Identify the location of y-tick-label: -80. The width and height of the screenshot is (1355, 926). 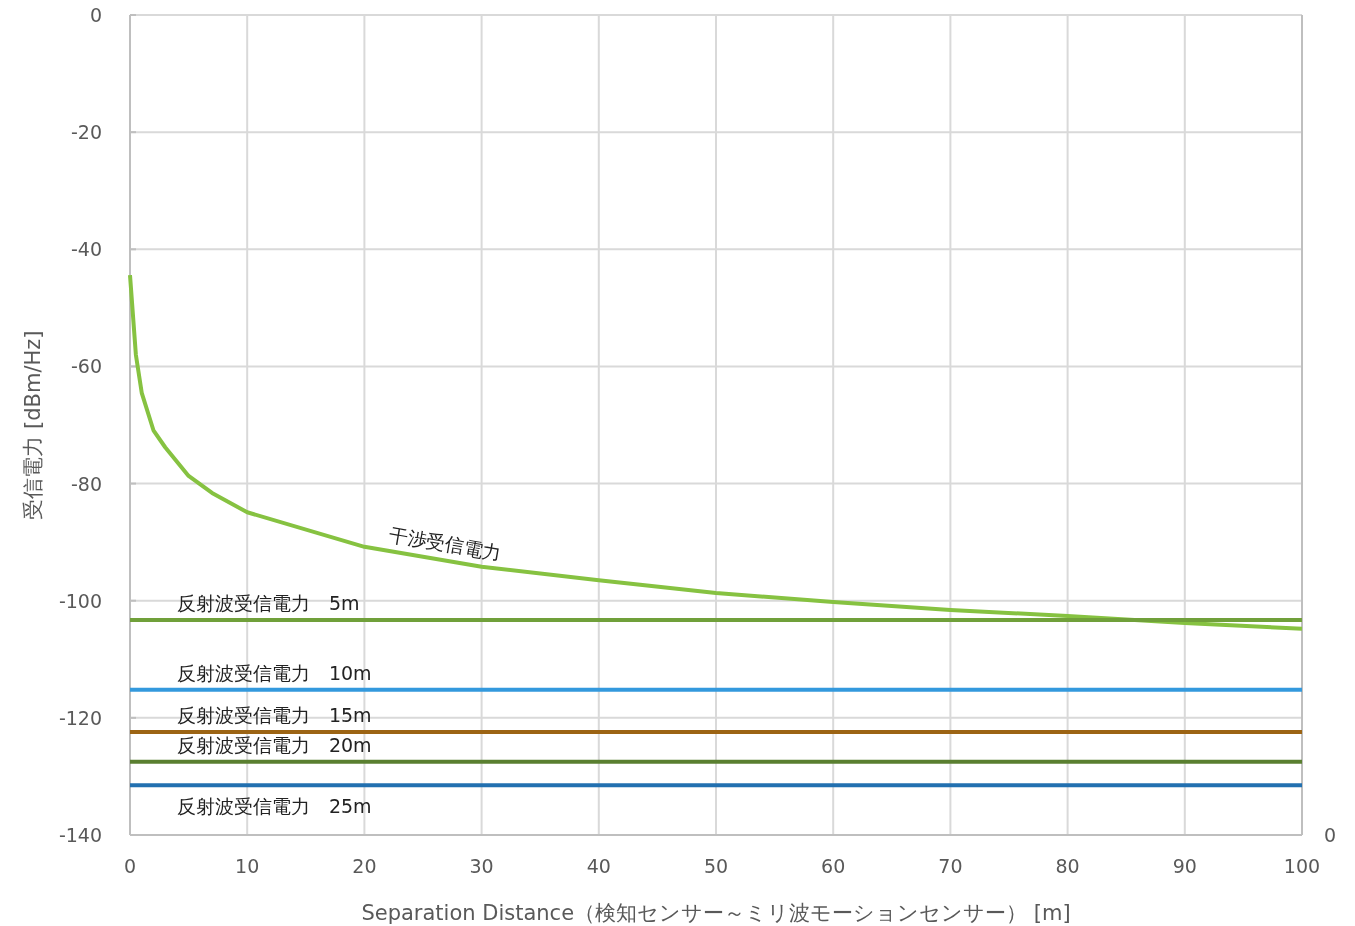
(86, 483).